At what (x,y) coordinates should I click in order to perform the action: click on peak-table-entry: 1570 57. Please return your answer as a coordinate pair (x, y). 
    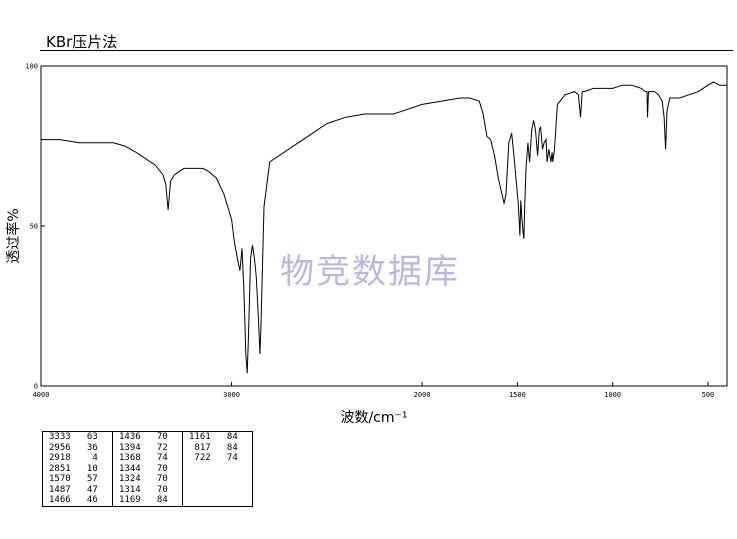
    Looking at the image, I should click on (73, 479).